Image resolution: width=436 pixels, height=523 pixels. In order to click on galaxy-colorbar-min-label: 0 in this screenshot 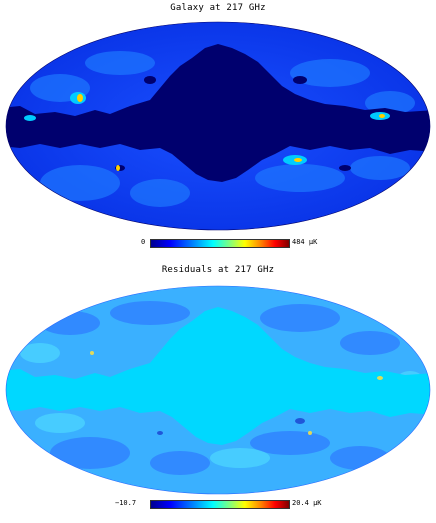, I will do `click(143, 242)`.